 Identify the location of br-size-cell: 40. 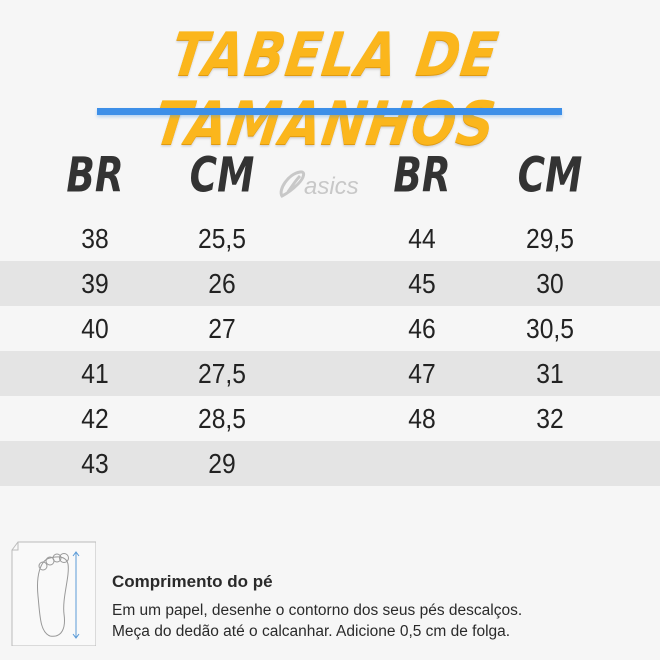
(95, 328).